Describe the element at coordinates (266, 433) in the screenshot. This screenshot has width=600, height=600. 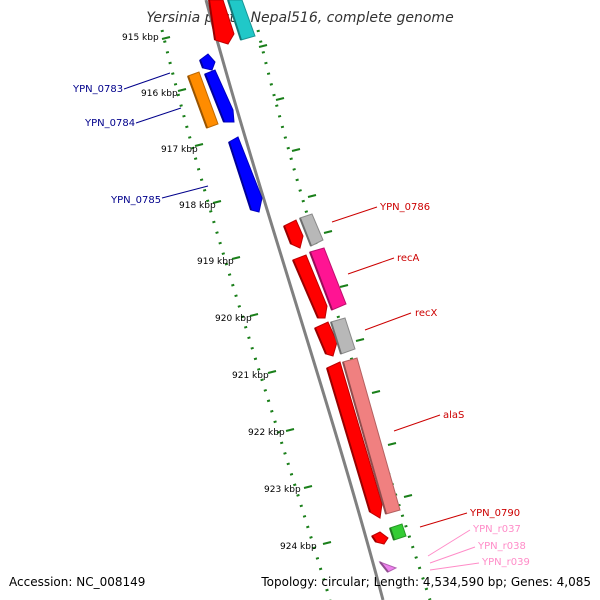
I see `scale-label: 922 kbp` at that location.